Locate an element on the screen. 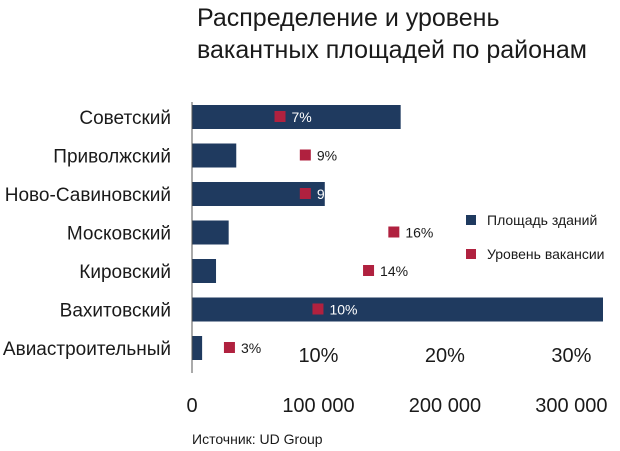  bottom-axis-tick-label: 200 000 is located at coordinates (445, 406).